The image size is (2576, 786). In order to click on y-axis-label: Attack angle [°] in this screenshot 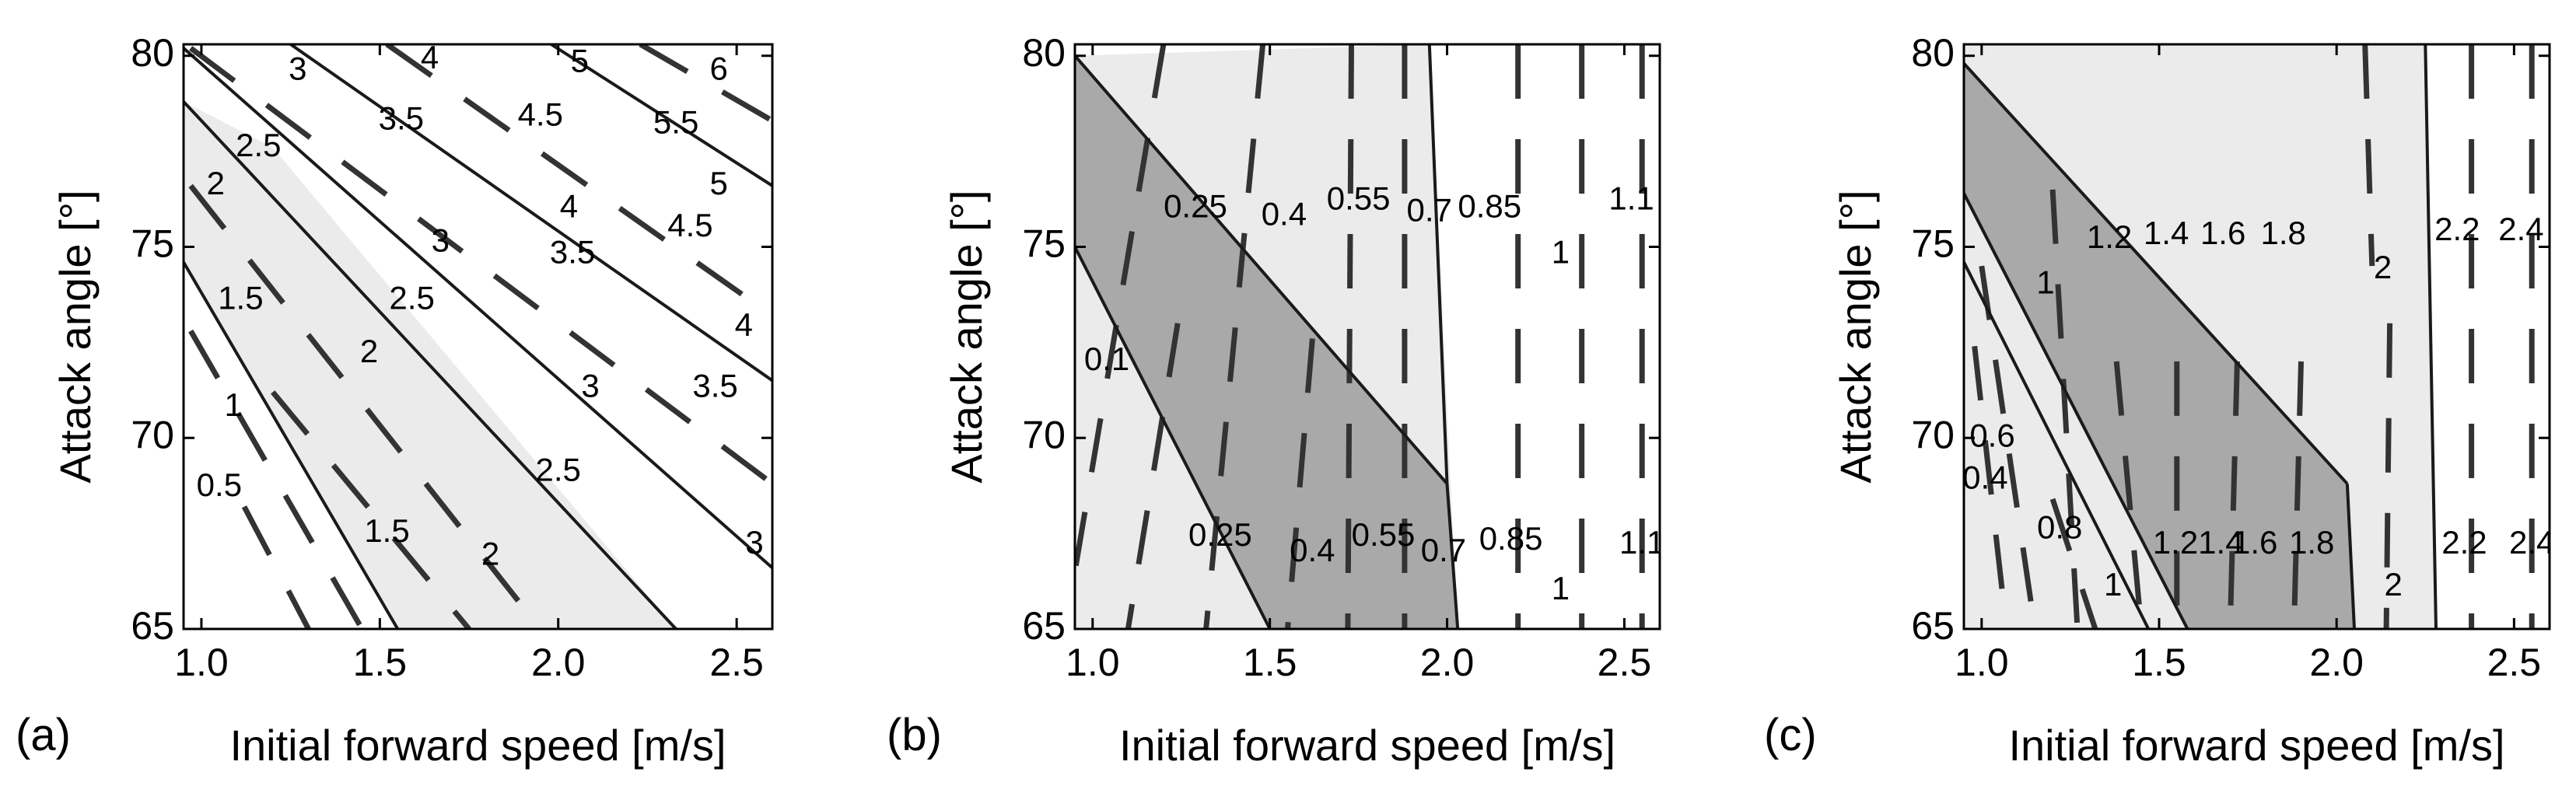, I will do `click(1856, 336)`.